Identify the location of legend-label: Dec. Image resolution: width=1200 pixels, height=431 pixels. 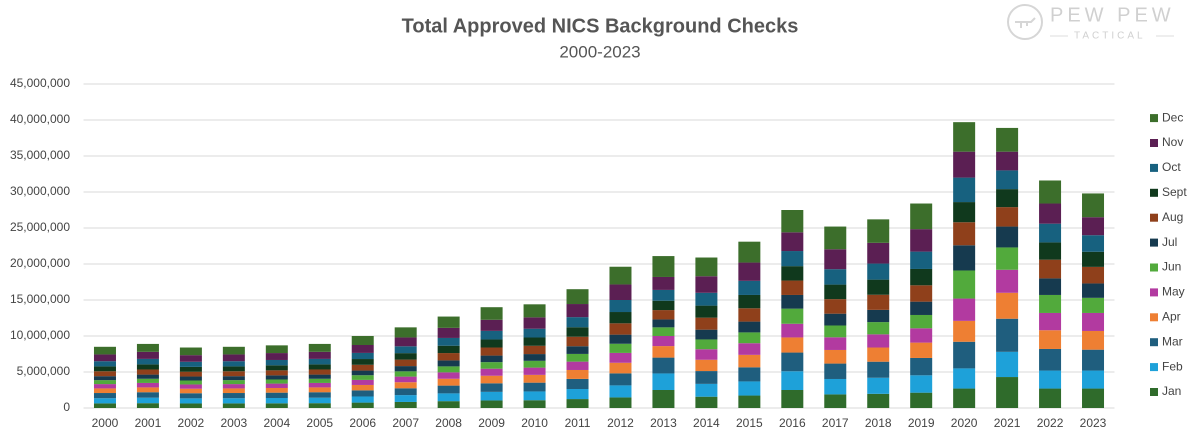
(1172, 117).